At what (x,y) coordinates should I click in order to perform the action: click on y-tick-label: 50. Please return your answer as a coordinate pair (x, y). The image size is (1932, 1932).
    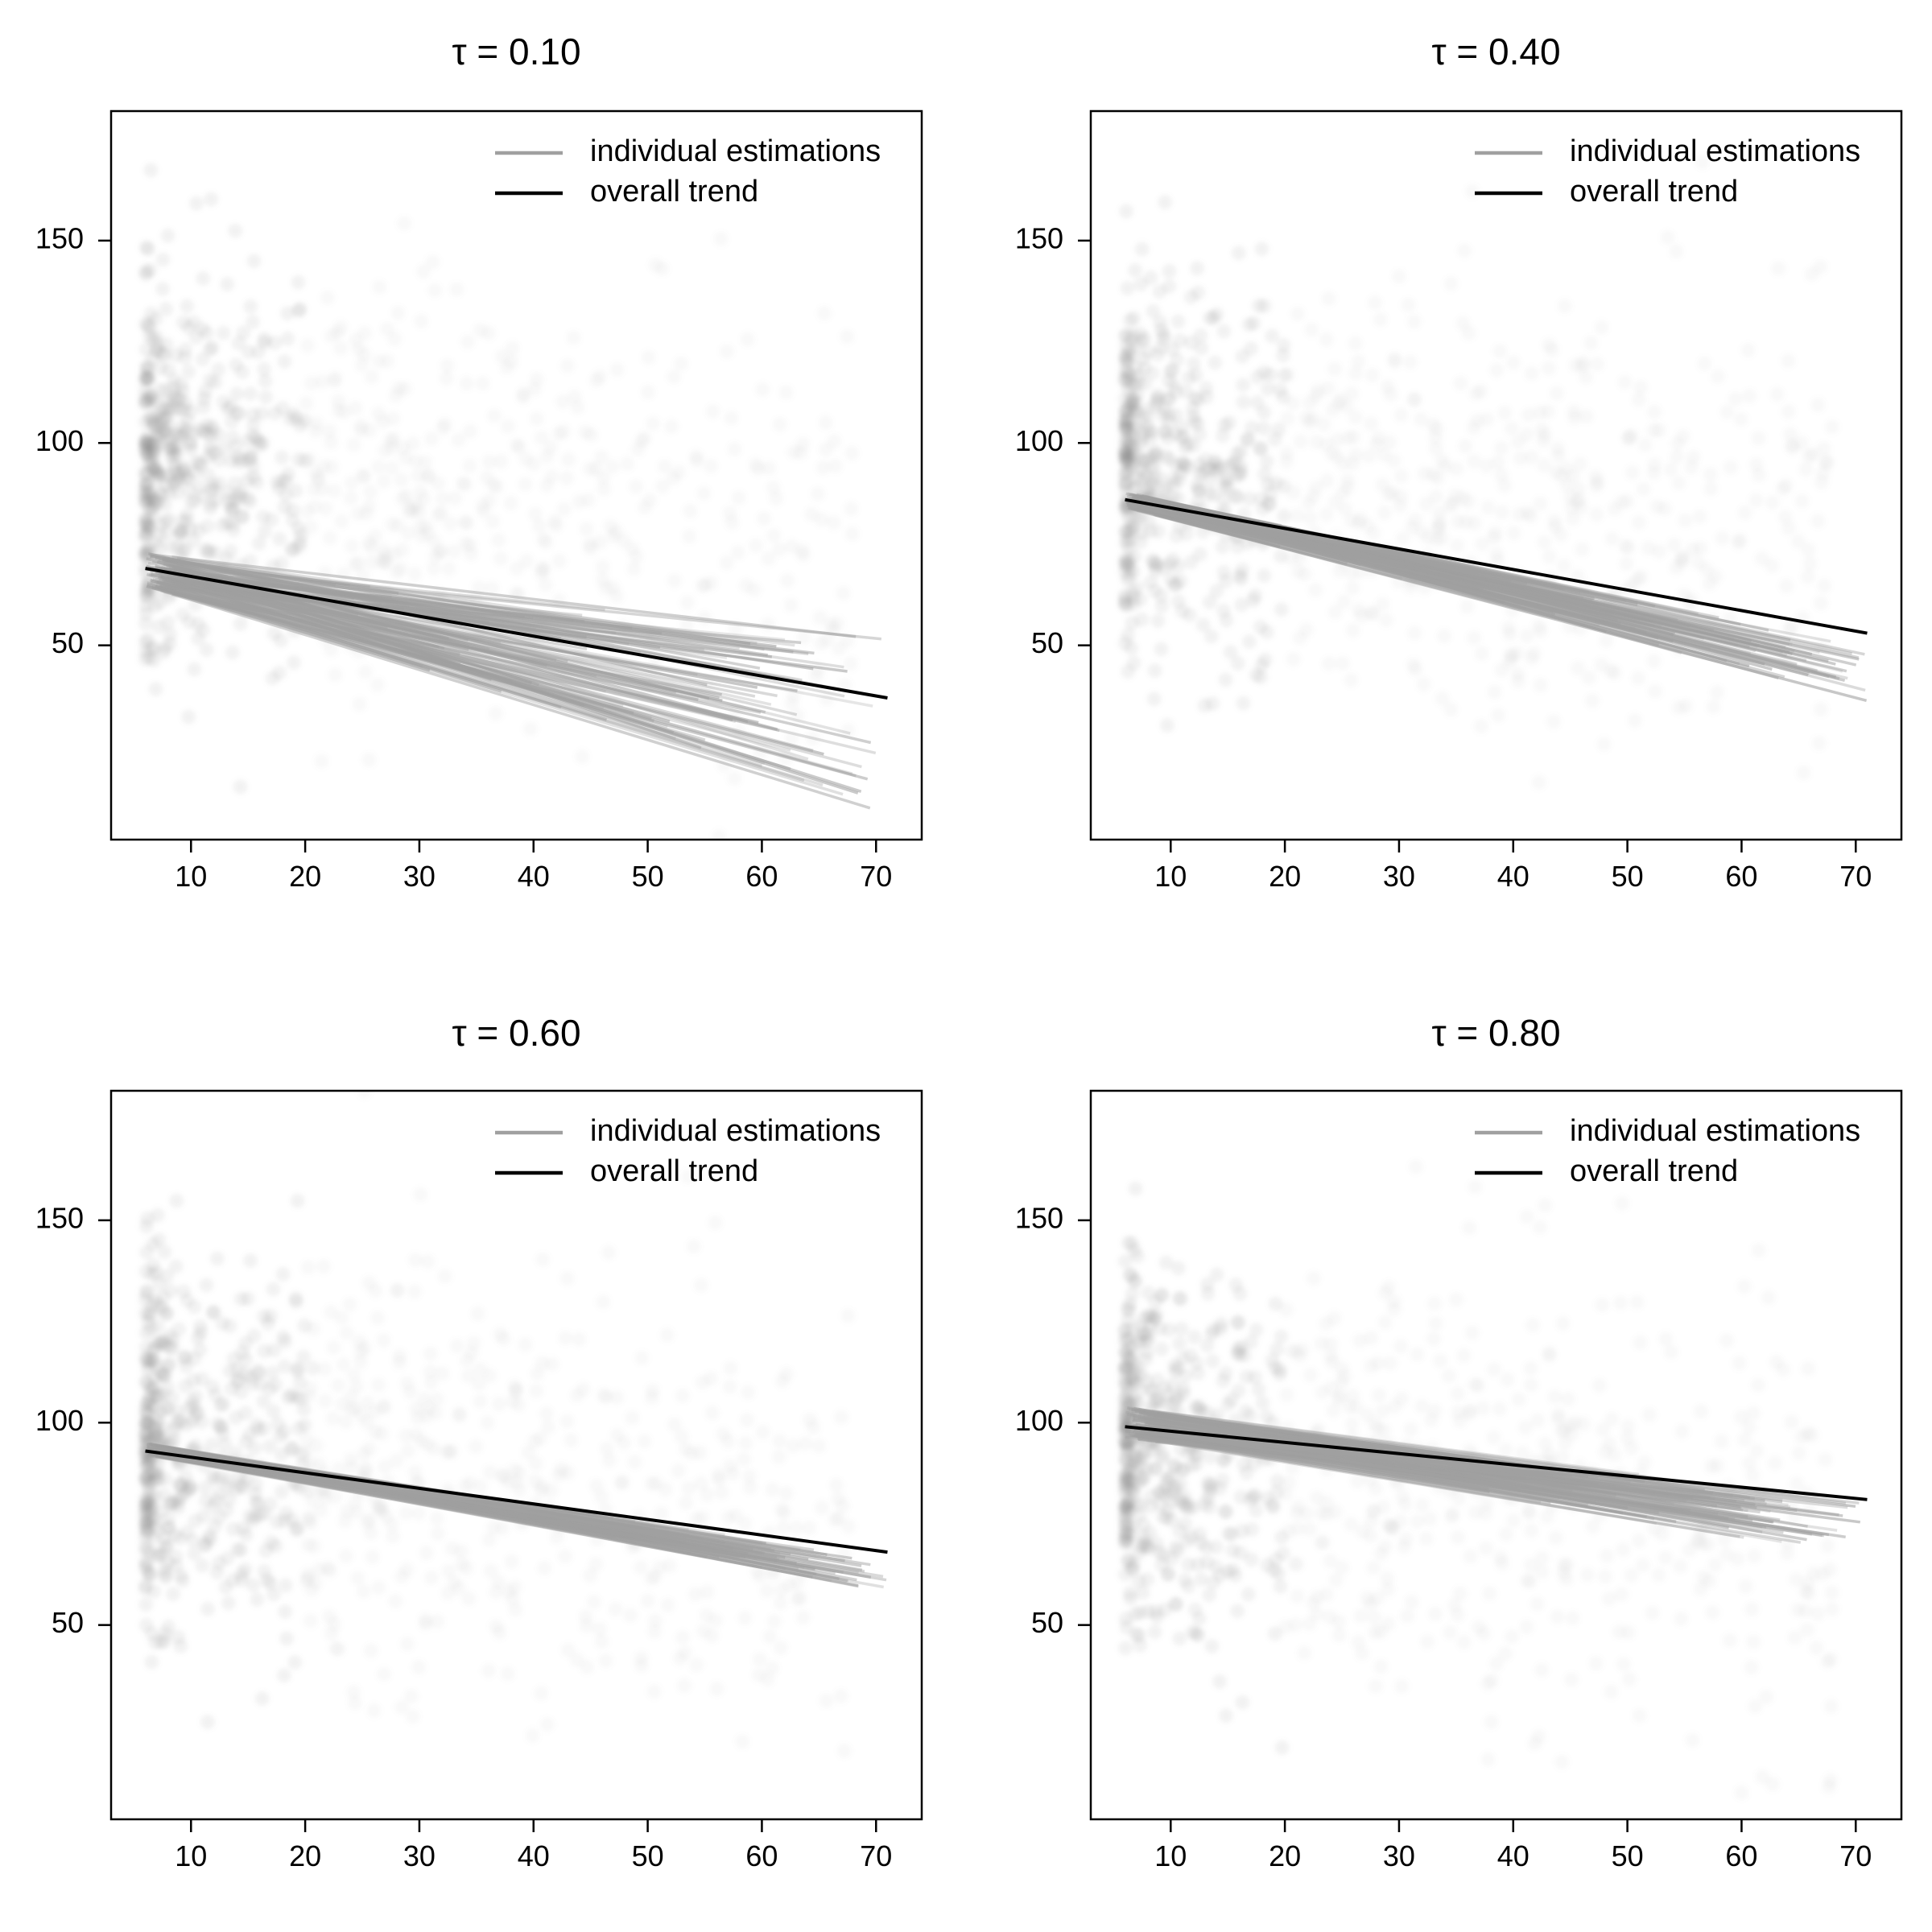
    Looking at the image, I should click on (1047, 642).